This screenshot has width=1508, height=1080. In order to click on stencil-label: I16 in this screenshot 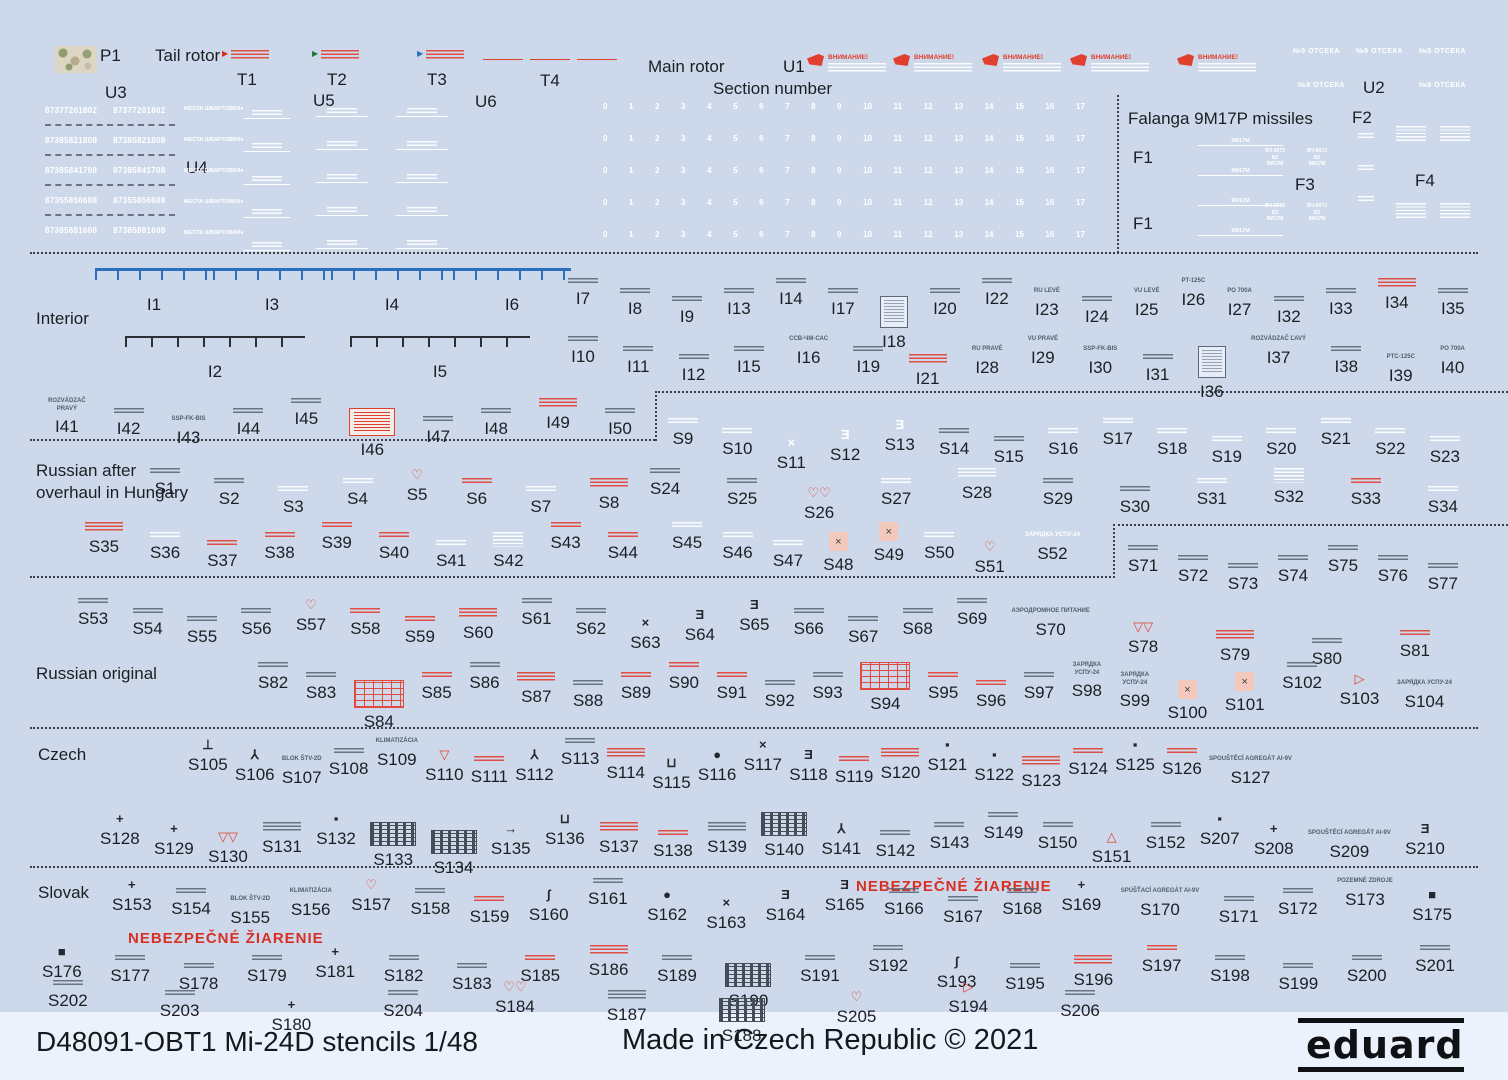, I will do `click(808, 357)`.